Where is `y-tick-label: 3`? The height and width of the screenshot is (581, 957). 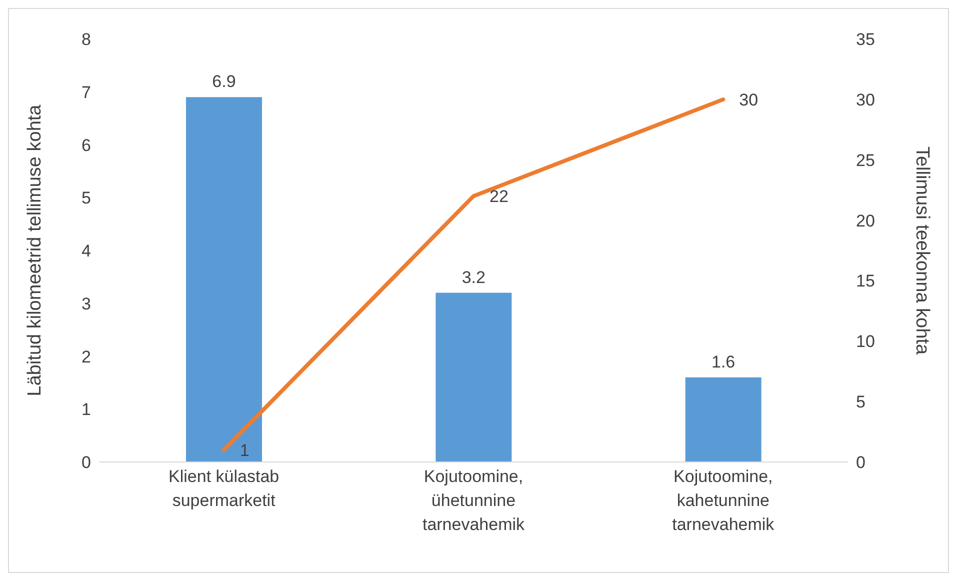
y-tick-label: 3 is located at coordinates (86, 304).